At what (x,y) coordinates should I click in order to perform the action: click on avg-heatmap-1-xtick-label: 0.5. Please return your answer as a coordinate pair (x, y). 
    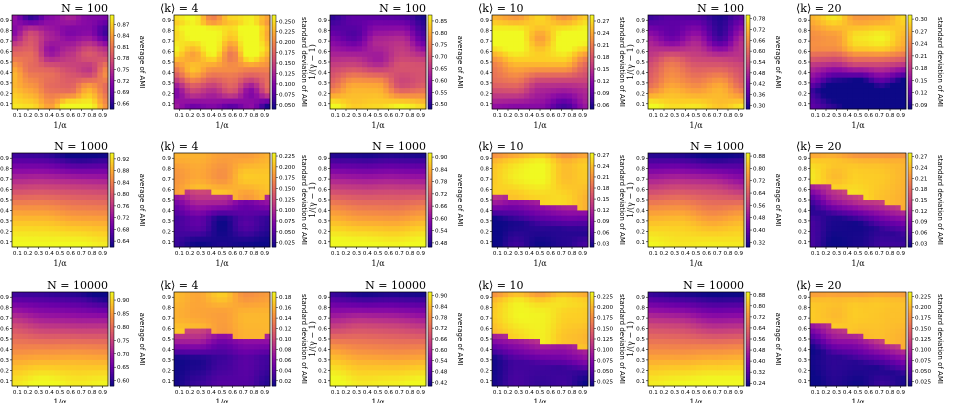
    Looking at the image, I should click on (60, 116).